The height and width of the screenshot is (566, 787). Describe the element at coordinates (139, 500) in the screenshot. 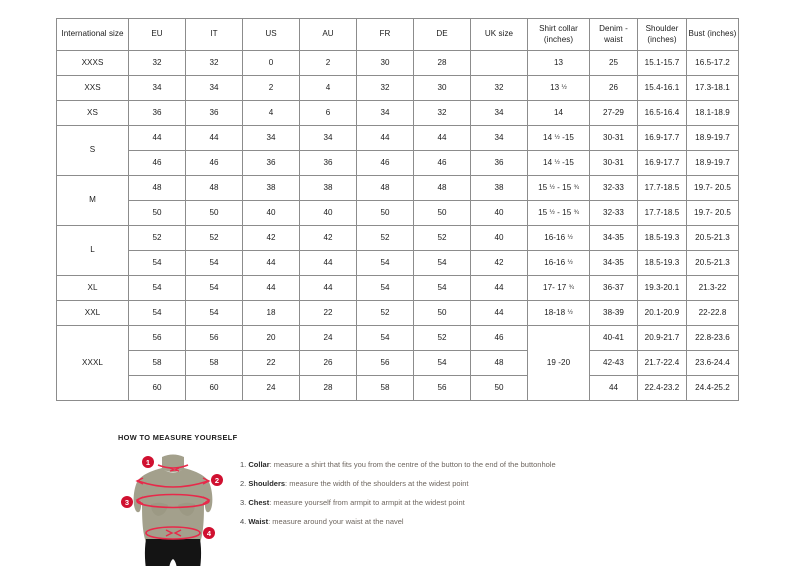

I see `chest-arrowhead-left` at that location.